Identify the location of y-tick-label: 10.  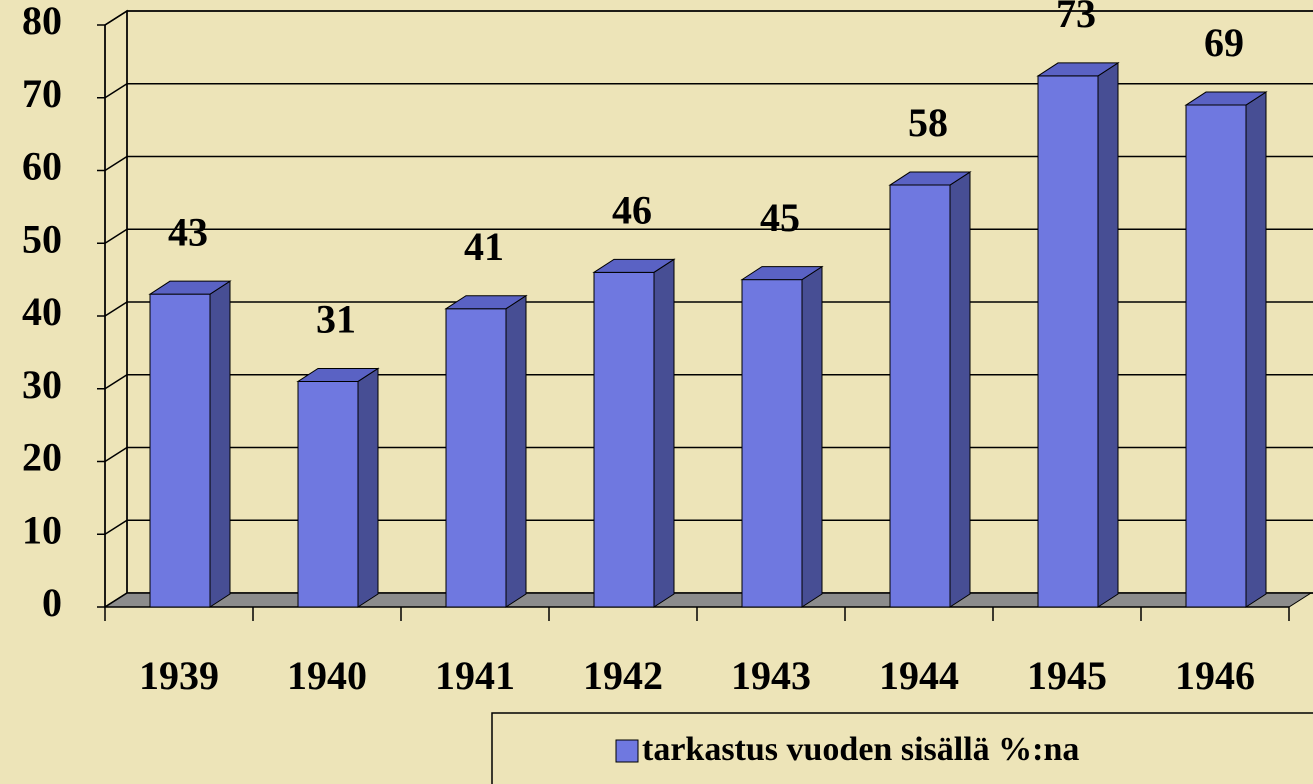
(42, 529).